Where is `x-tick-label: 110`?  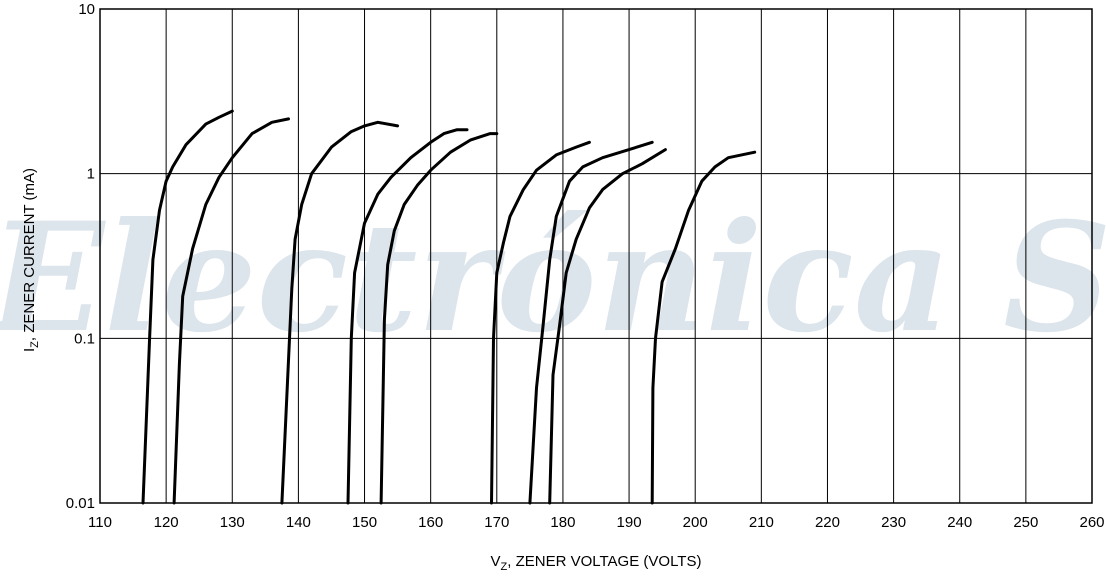
x-tick-label: 110 is located at coordinates (100, 522).